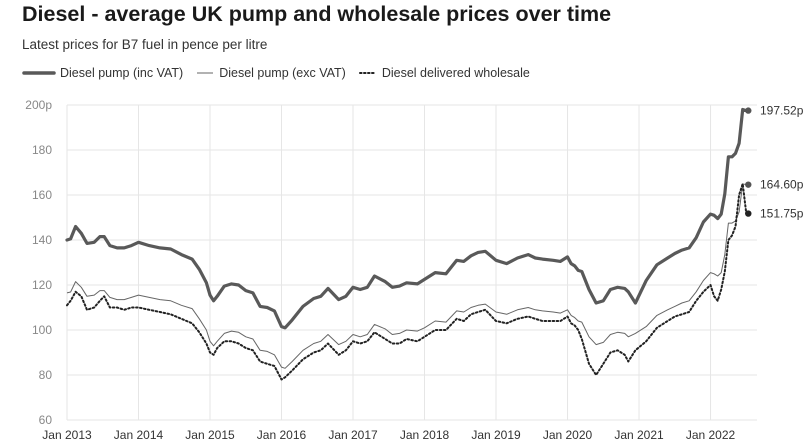  Describe the element at coordinates (42, 240) in the screenshot. I see `y-tick-label: 140` at that location.